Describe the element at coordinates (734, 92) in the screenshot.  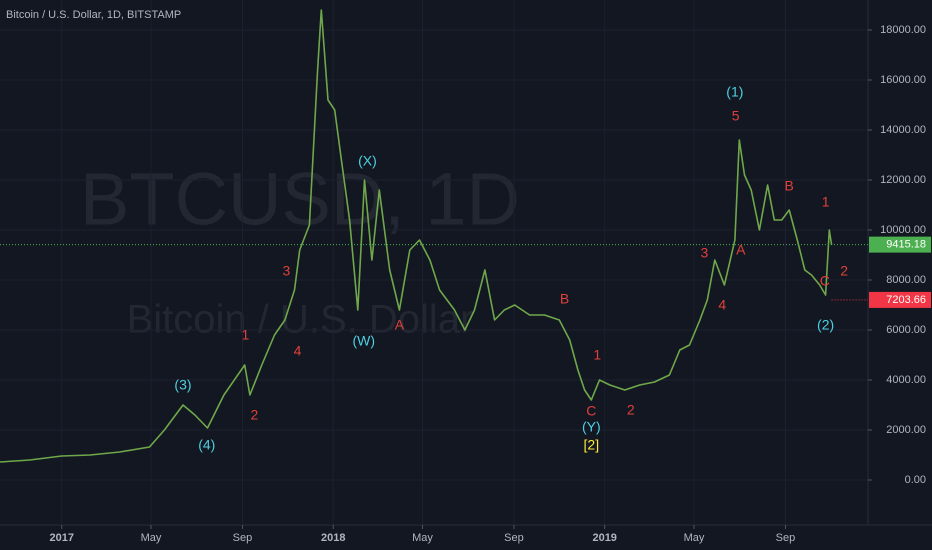
I see `wave-label: (1)` at that location.